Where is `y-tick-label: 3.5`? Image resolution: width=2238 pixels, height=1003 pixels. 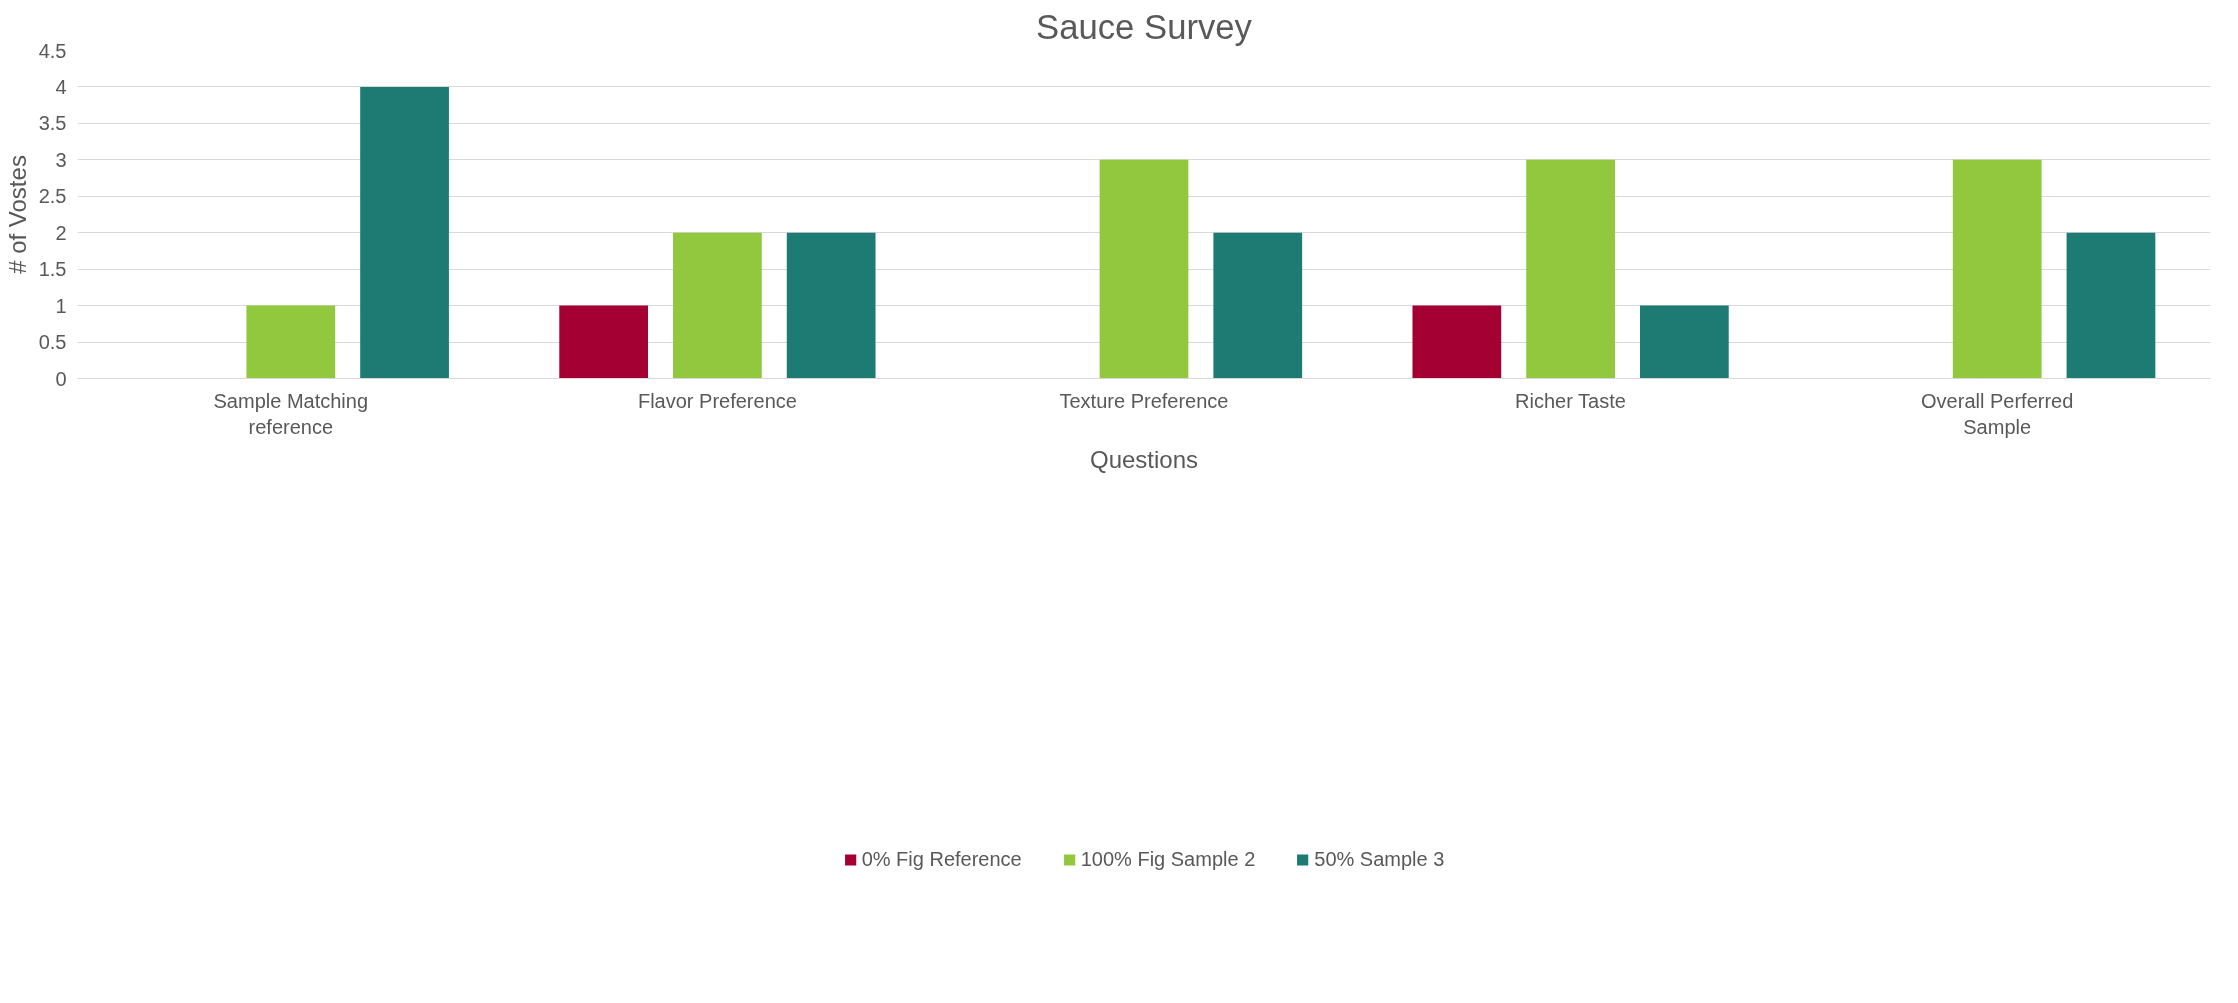
y-tick-label: 3.5 is located at coordinates (52, 123).